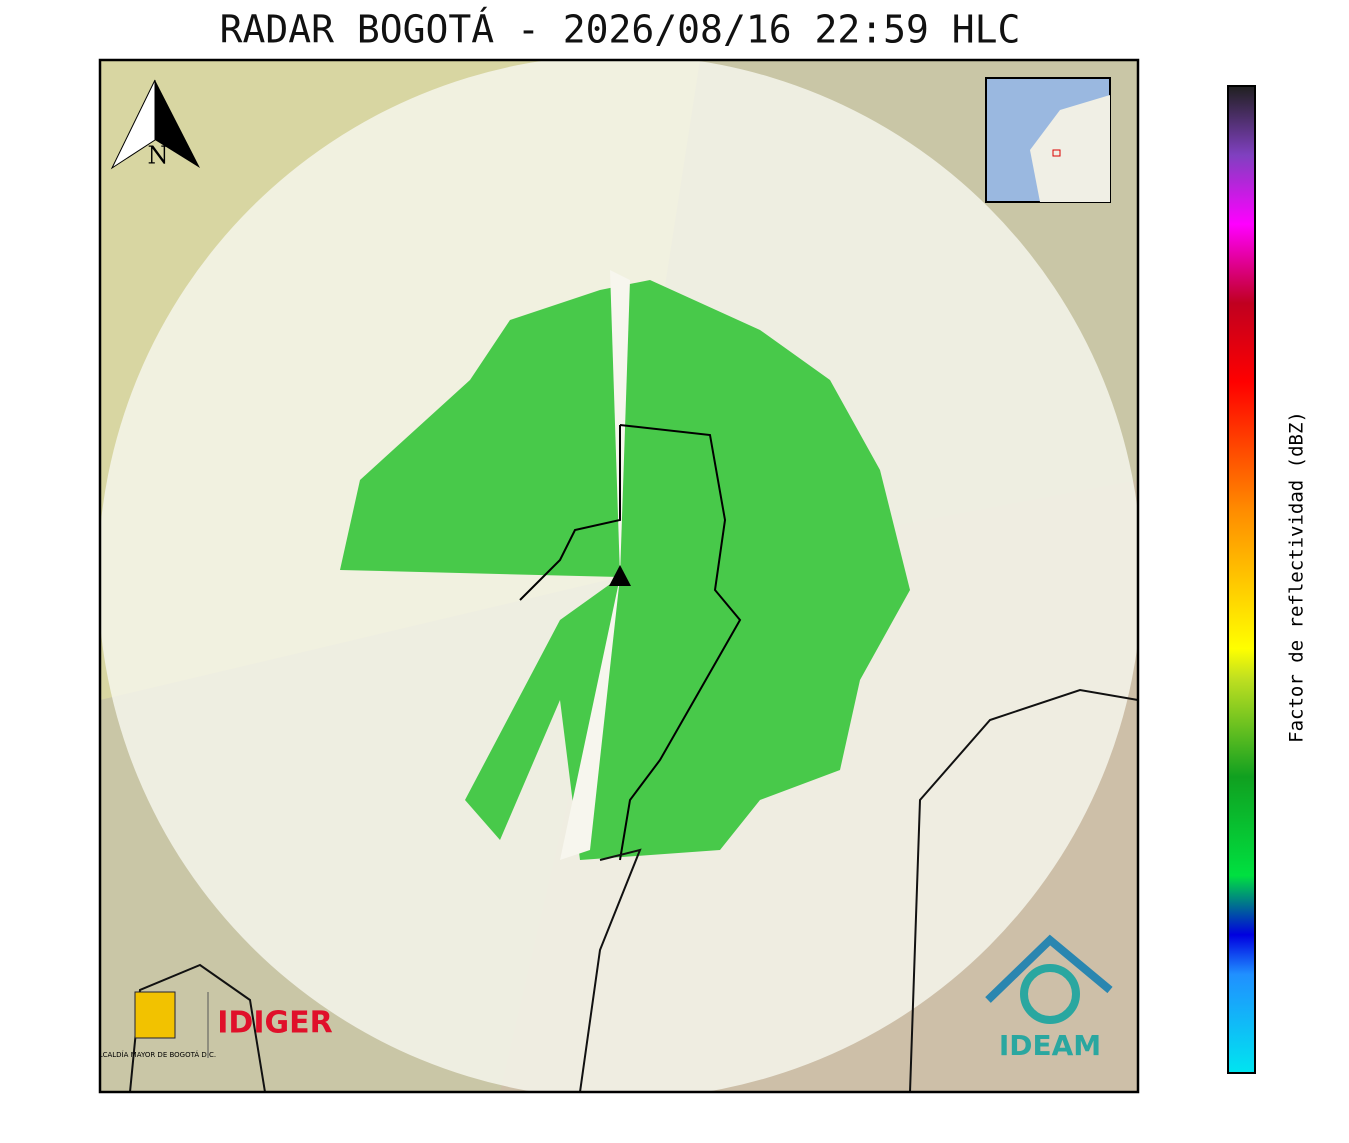 This screenshot has width=1349, height=1143. I want to click on radar-site, so click(620, 575).